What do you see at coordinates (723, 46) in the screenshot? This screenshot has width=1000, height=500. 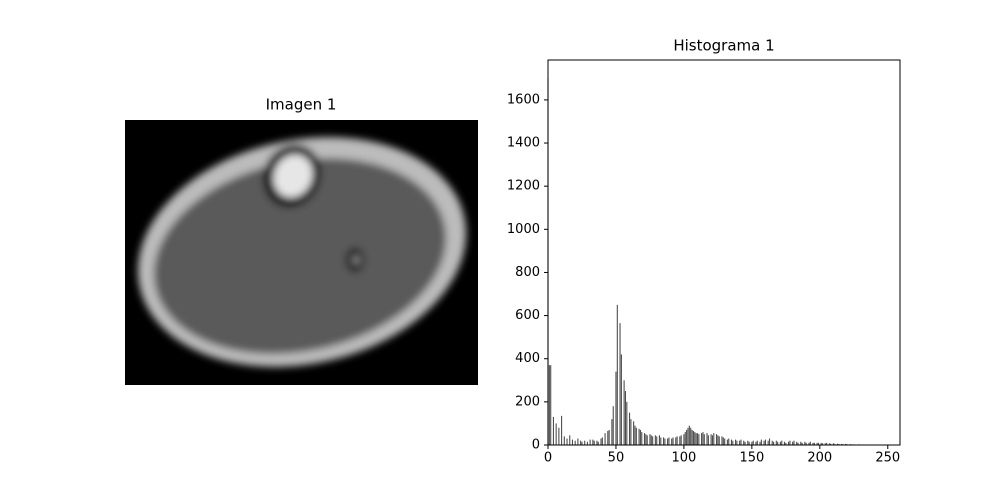 I see `chart-title: Histograma 1` at bounding box center [723, 46].